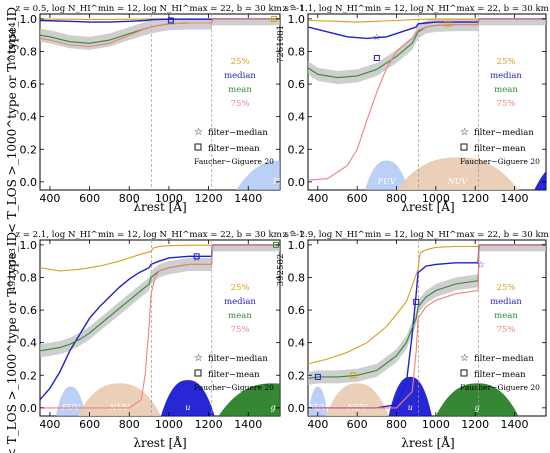 The image size is (550, 453). I want to click on series-line-mean, so click(427, 312).